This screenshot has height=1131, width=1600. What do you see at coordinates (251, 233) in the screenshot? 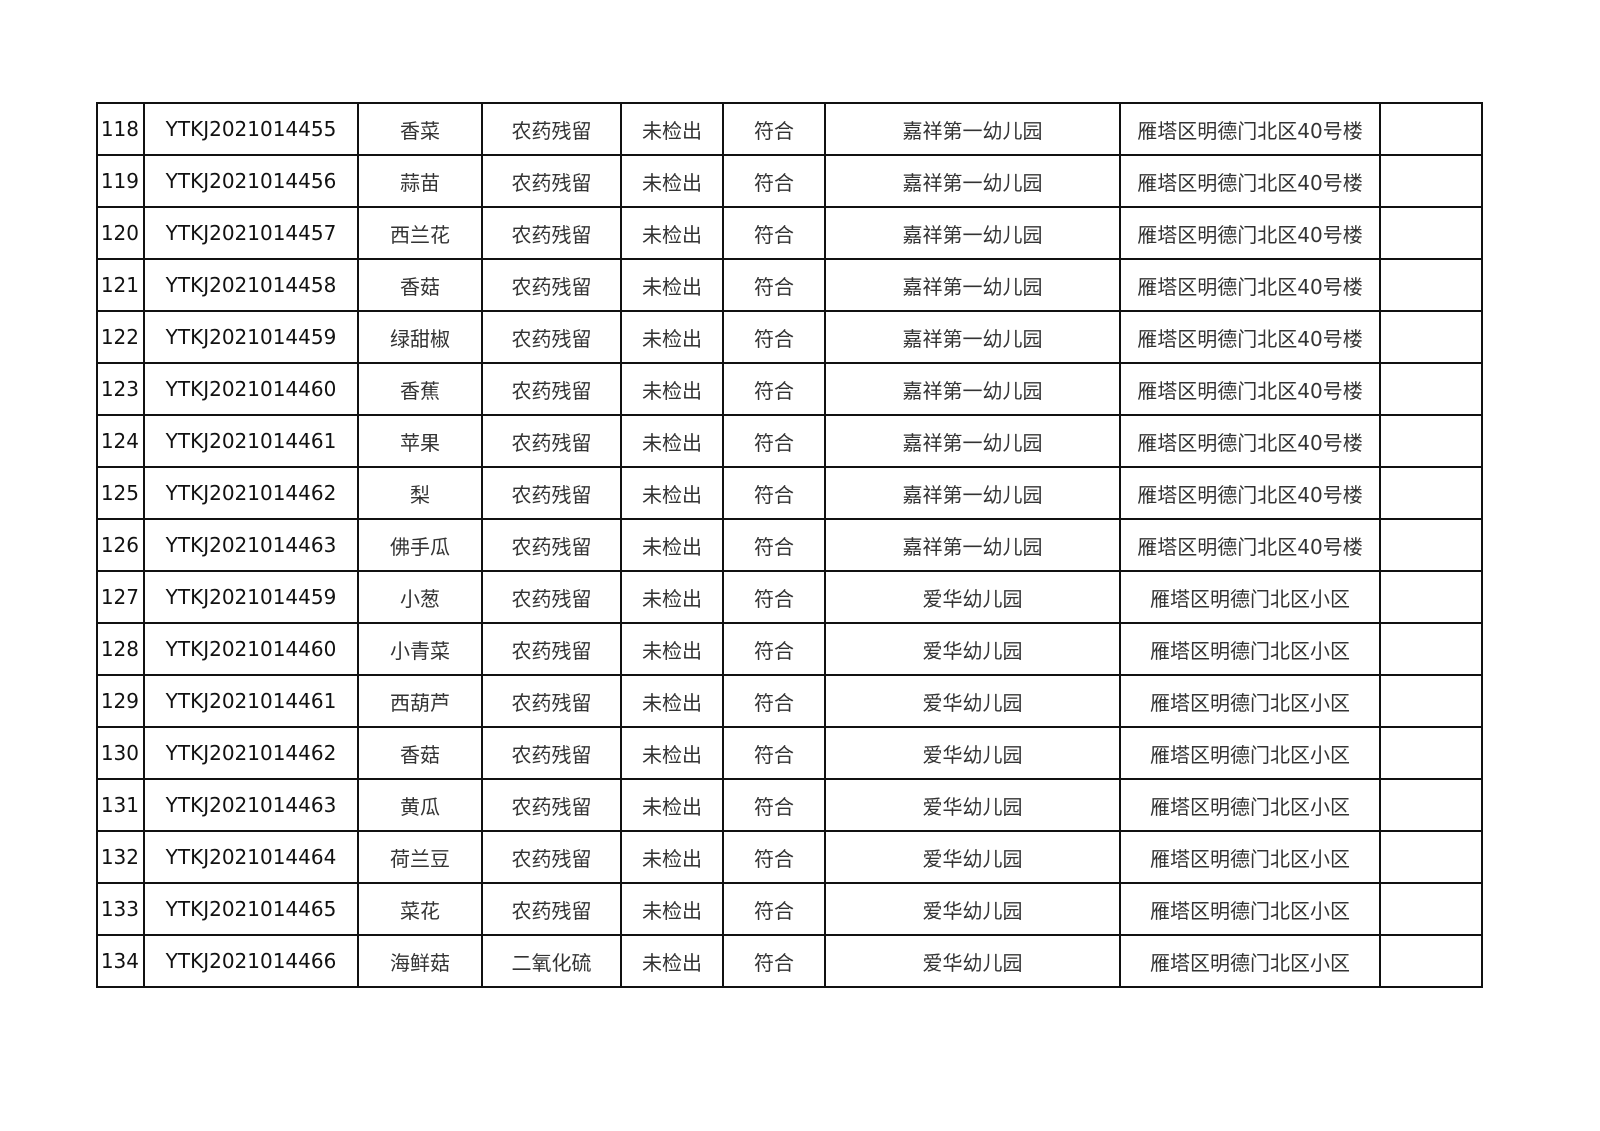
I see `sample-code-cell: YTKJ2021014457` at bounding box center [251, 233].